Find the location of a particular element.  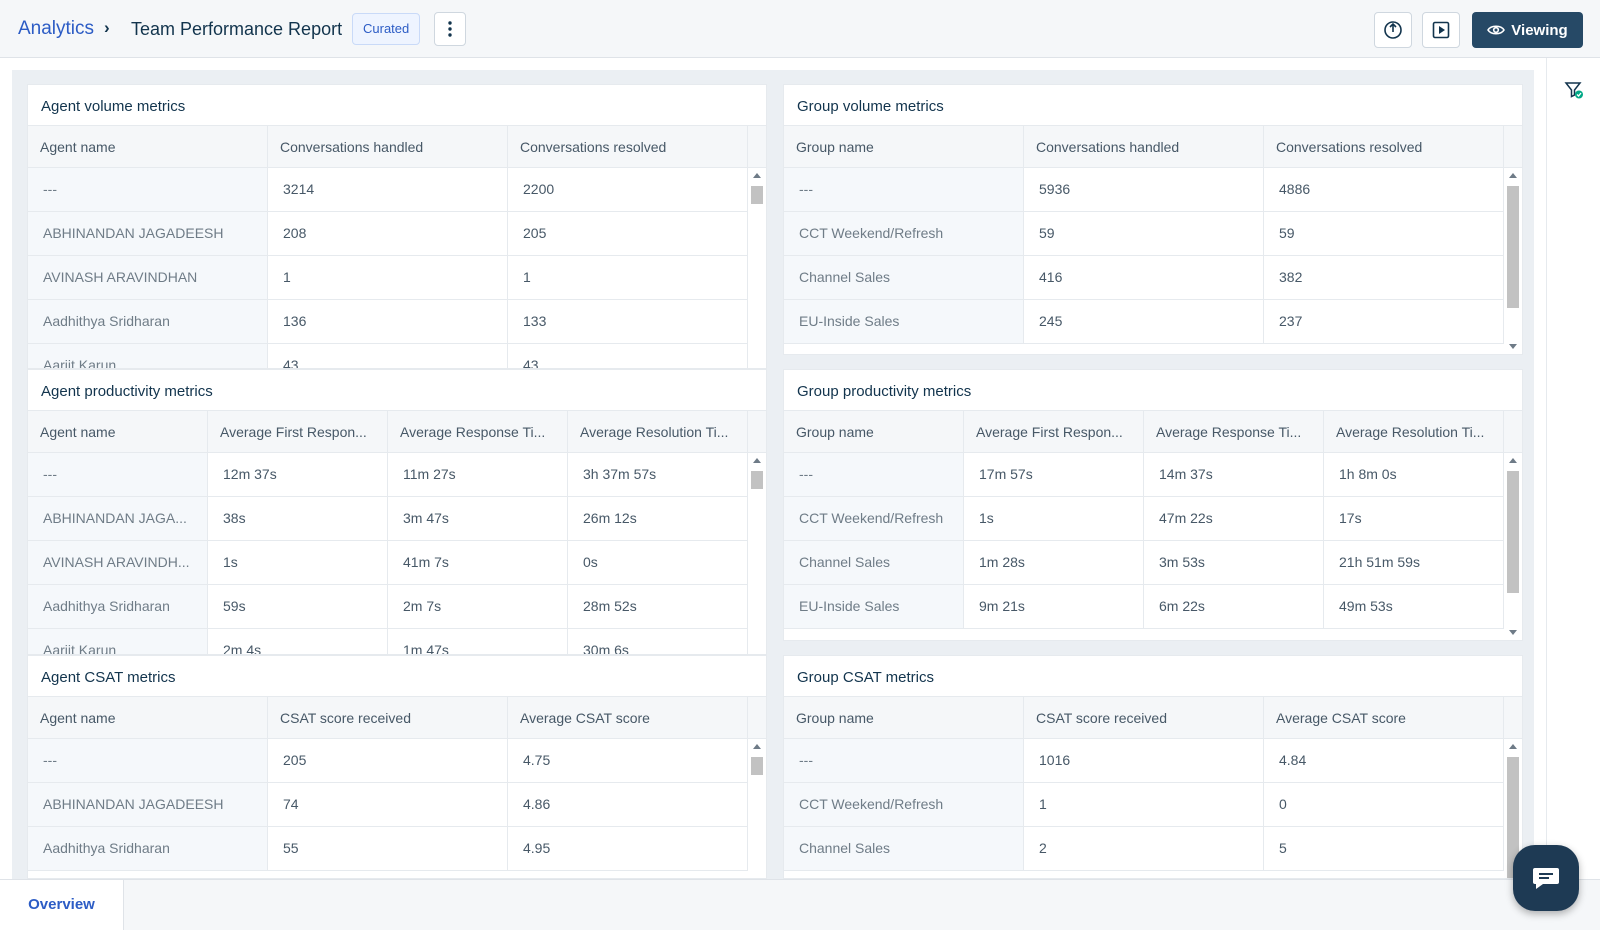

table-row: --- 17m 57s 14m 37s 1h 8m 0s is located at coordinates (1144, 475).